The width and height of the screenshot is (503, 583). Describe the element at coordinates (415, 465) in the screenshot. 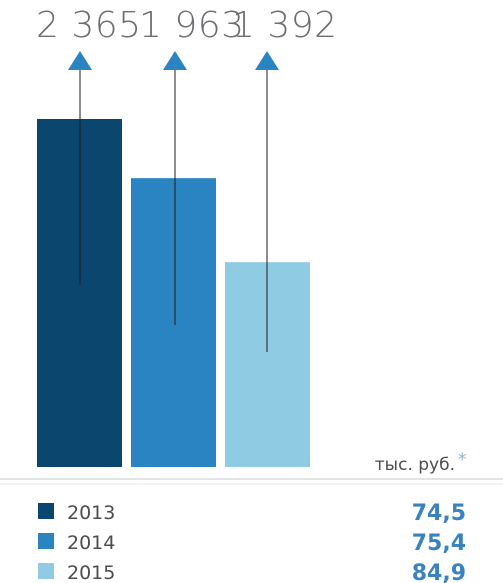

I see `unit-label: тыс. руб.` at that location.